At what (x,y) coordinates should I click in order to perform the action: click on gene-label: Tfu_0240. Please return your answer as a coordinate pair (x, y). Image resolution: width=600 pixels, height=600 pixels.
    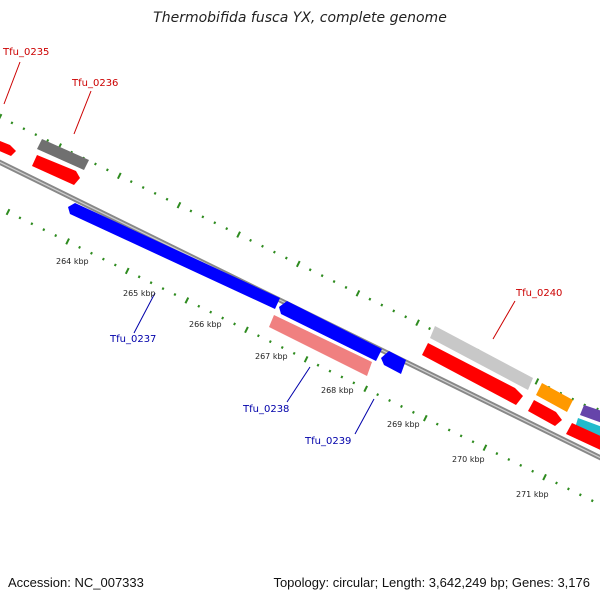
    Looking at the image, I should click on (538, 293).